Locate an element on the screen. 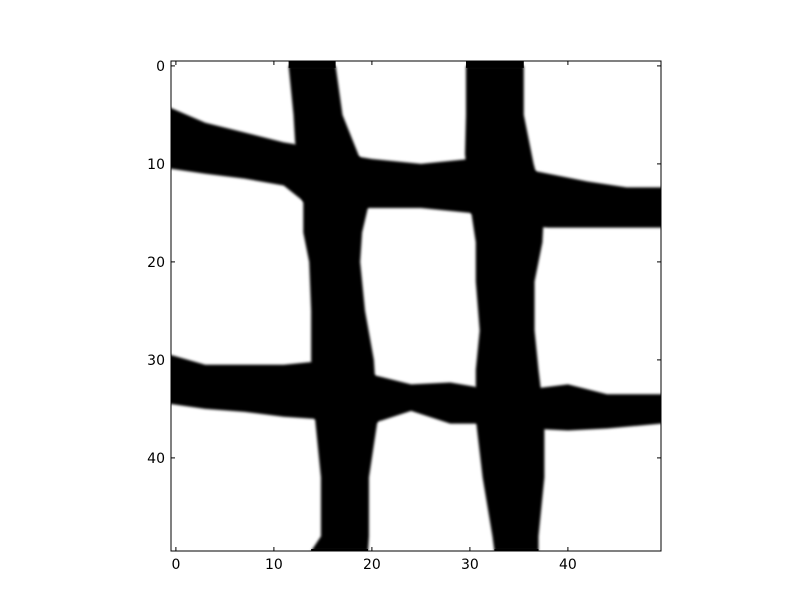 This screenshot has height=612, width=812. y-tick-label: 40 is located at coordinates (156, 459).